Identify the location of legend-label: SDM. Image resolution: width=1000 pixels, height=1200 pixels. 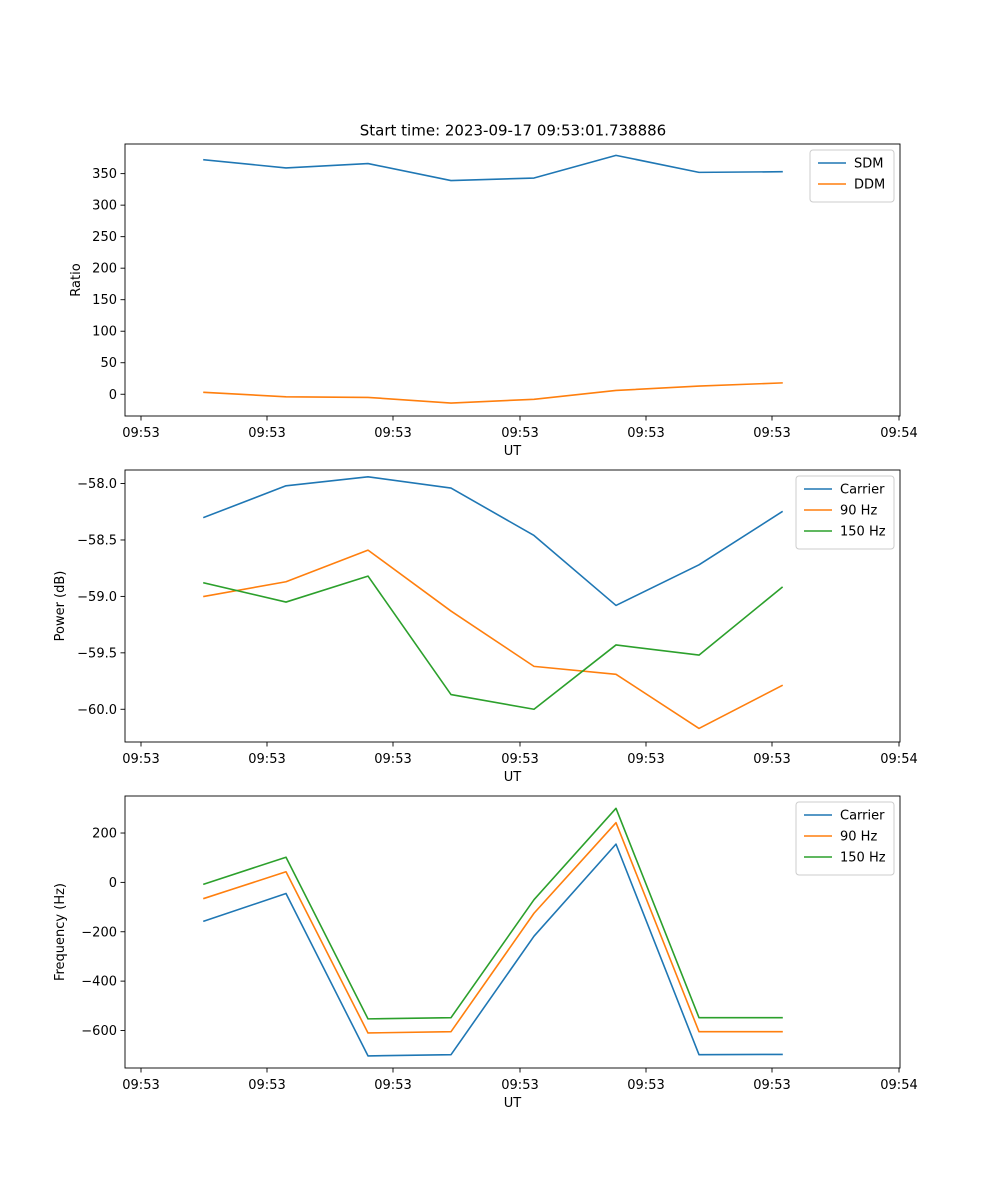
(868, 164).